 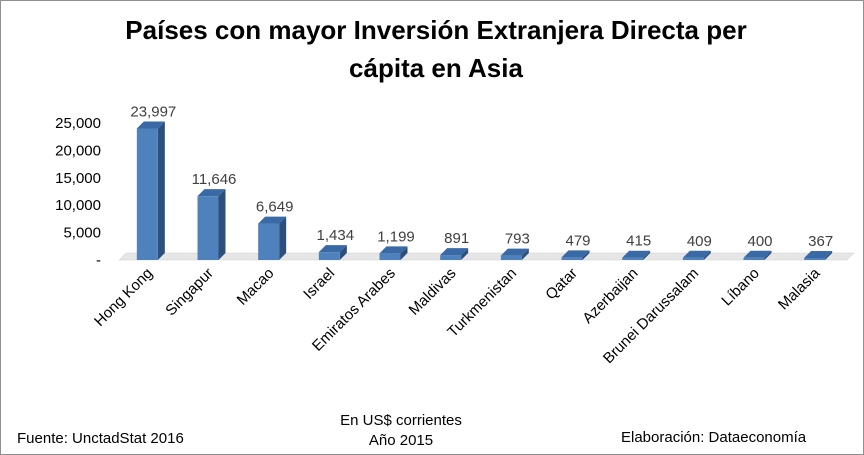 What do you see at coordinates (82, 233) in the screenshot?
I see `y-tick-label: 5,000` at bounding box center [82, 233].